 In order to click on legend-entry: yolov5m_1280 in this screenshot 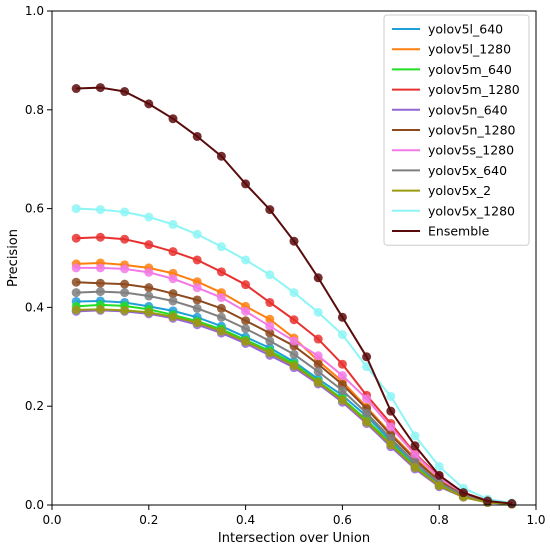, I will do `click(474, 89)`.